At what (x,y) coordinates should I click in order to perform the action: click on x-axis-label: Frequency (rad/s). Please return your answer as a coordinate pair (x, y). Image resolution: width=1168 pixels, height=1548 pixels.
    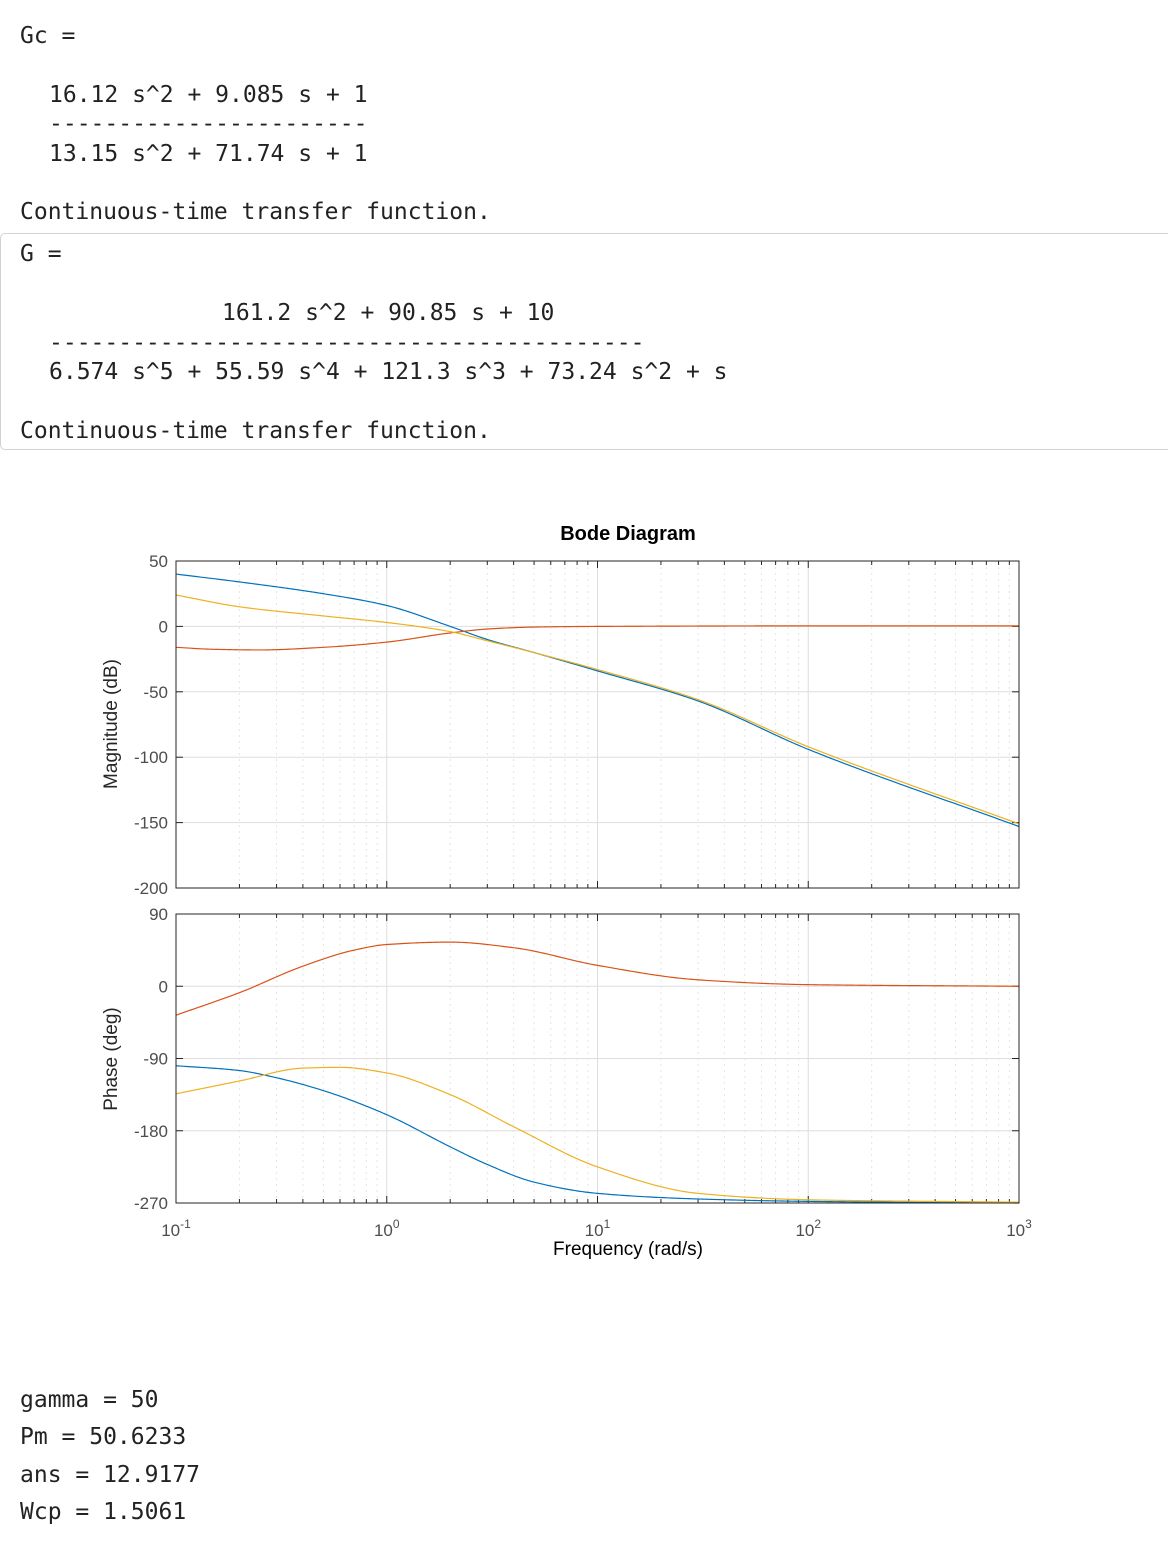
    Looking at the image, I should click on (628, 1249).